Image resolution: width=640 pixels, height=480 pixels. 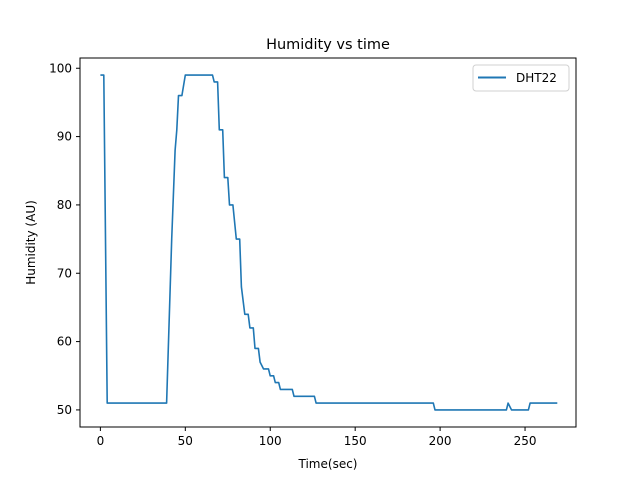 What do you see at coordinates (64, 410) in the screenshot?
I see `y-tick-label: 50` at bounding box center [64, 410].